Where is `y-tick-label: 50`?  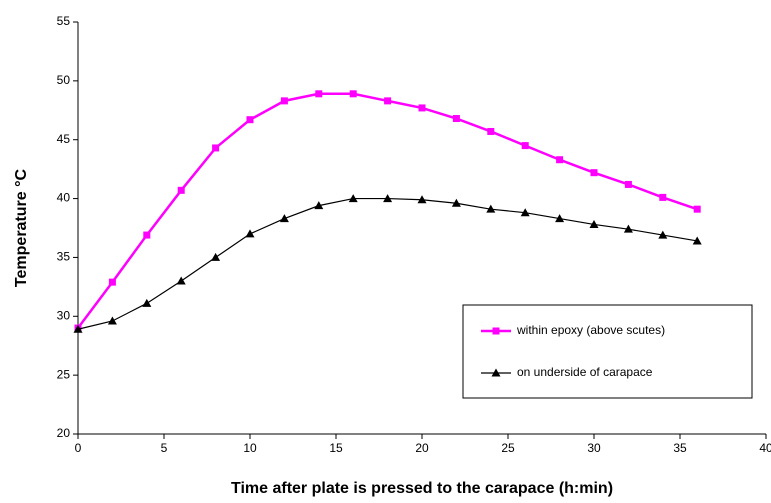
y-tick-label: 50 is located at coordinates (64, 80).